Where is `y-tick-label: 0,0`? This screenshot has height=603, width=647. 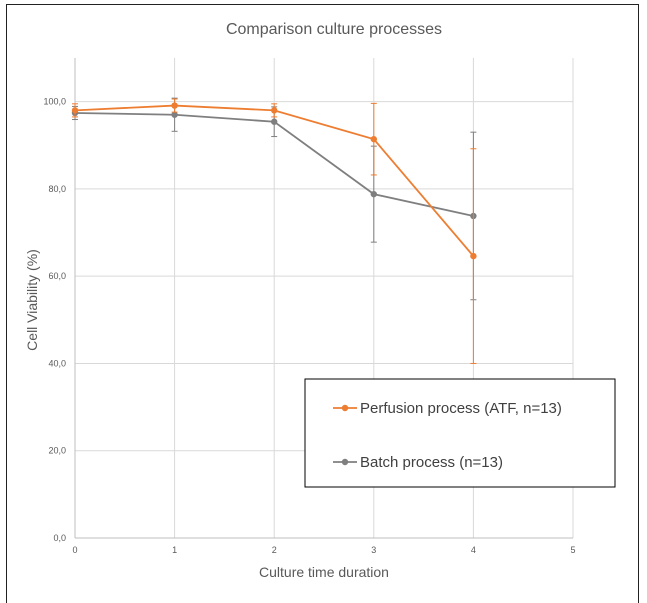 y-tick-label: 0,0 is located at coordinates (59, 538).